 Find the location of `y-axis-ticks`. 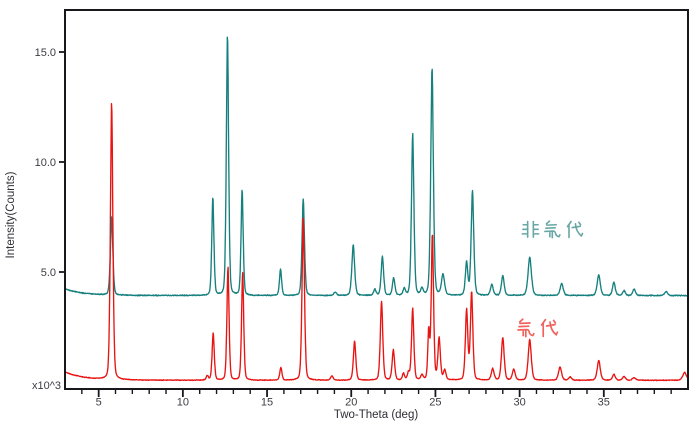

y-axis-ticks is located at coordinates (62, 162).